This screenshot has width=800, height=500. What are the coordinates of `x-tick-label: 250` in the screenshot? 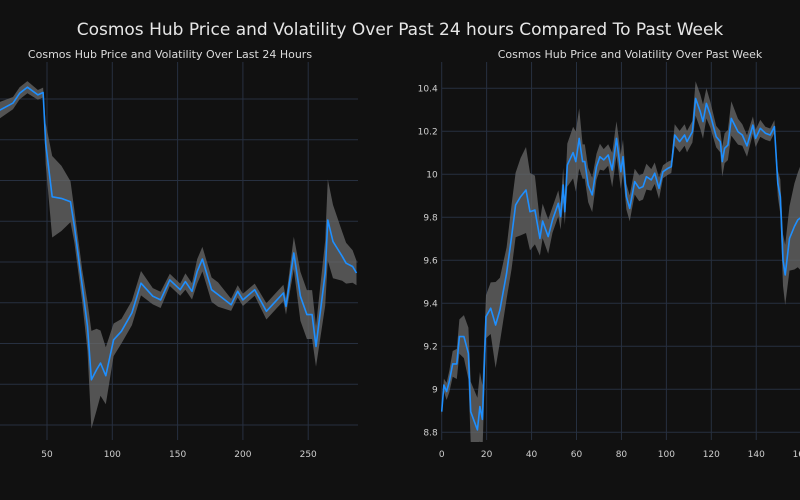 It's located at (308, 455).